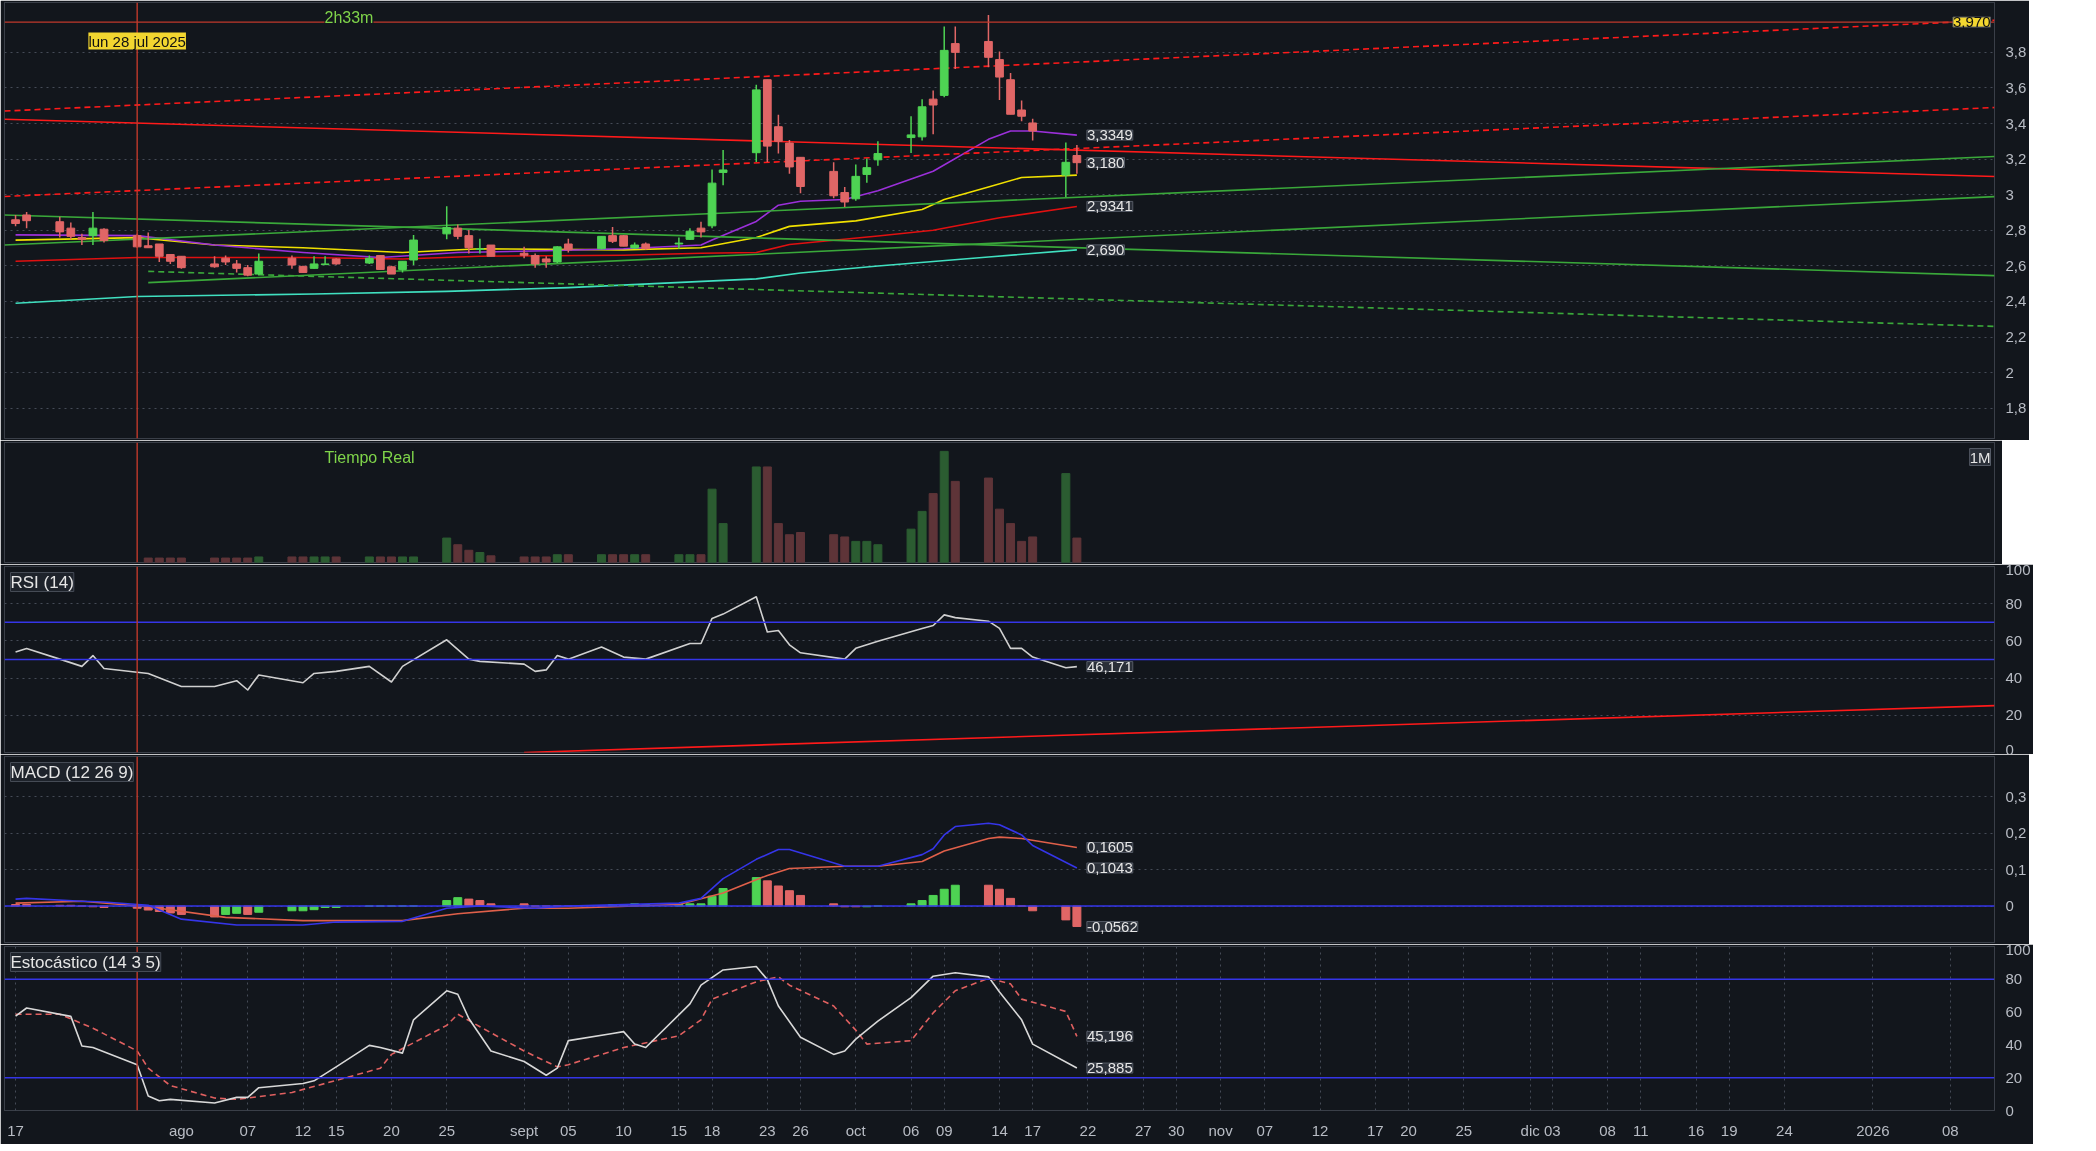 This screenshot has height=1151, width=2096. What do you see at coordinates (911, 1130) in the screenshot?
I see `x-tick-label: 06` at bounding box center [911, 1130].